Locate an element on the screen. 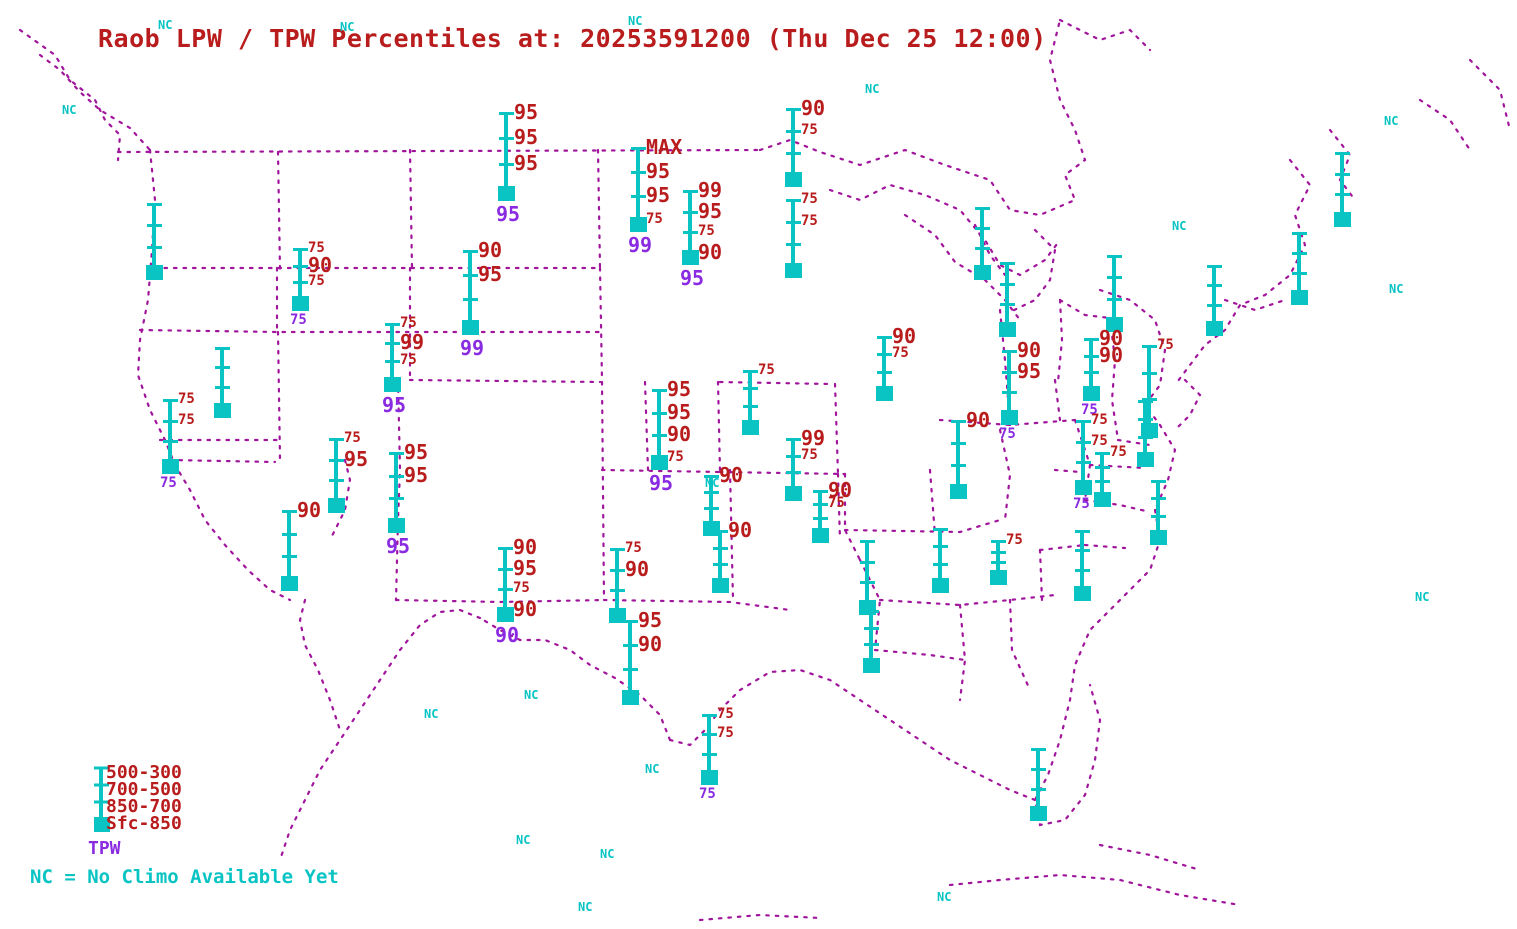  tpw-percentile-label: 95 is located at coordinates (661, 483).